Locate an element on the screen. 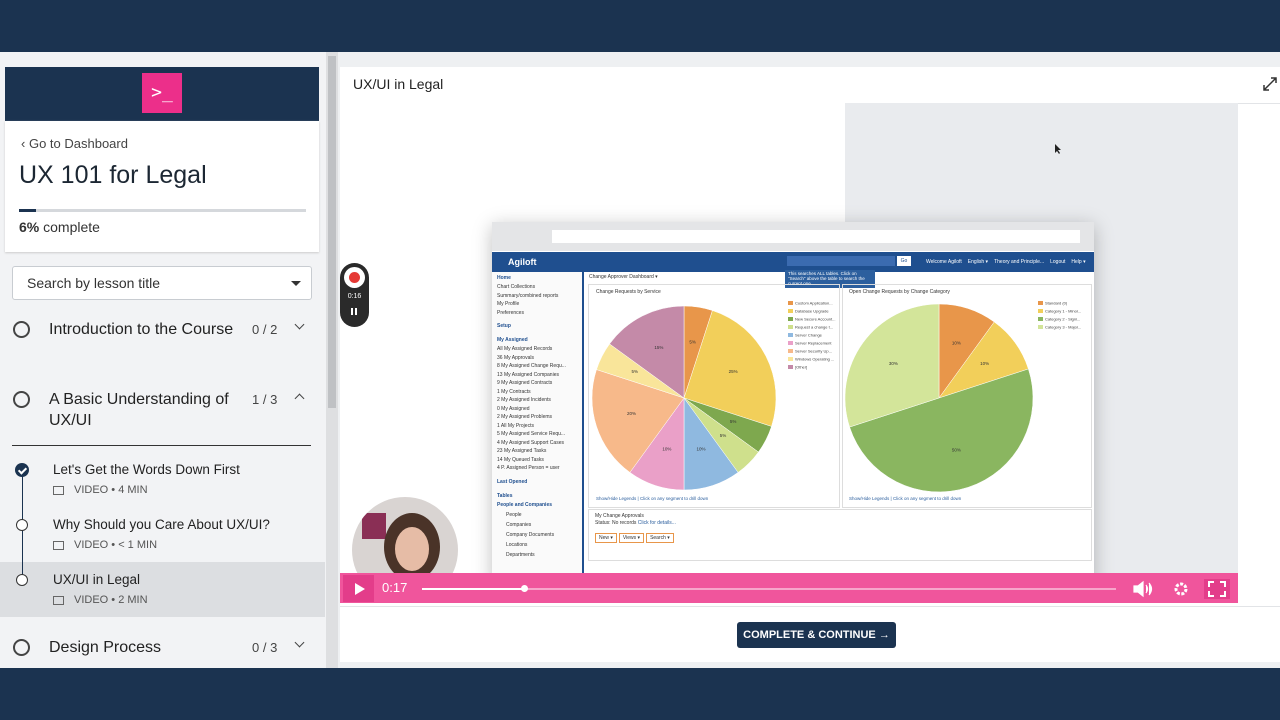 The width and height of the screenshot is (1280, 720). player-icons is located at coordinates (1182, 589).